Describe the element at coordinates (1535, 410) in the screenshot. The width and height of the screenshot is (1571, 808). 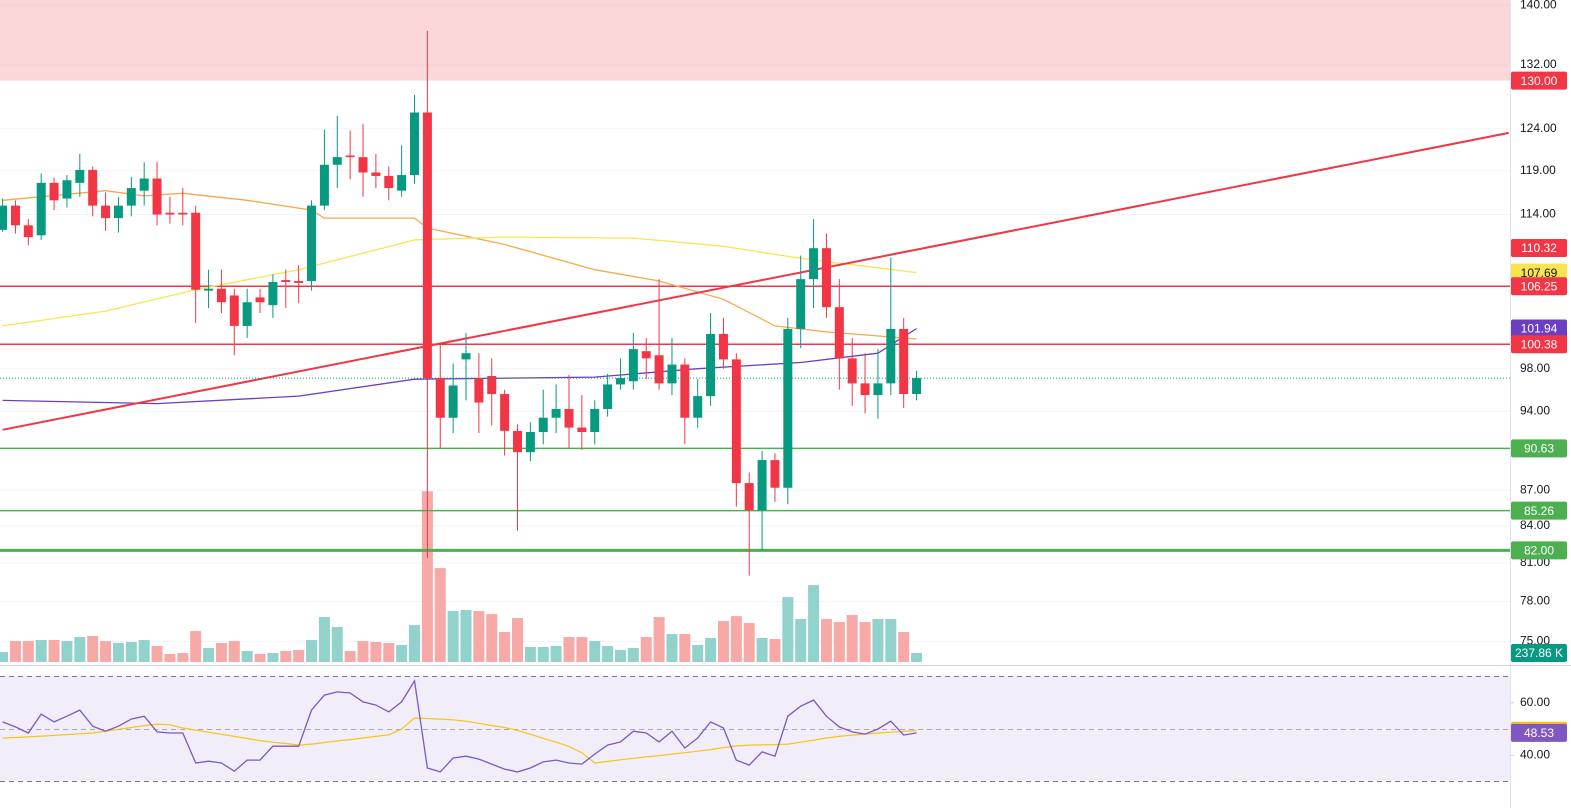
I see `y-tick-label: 94.00` at that location.